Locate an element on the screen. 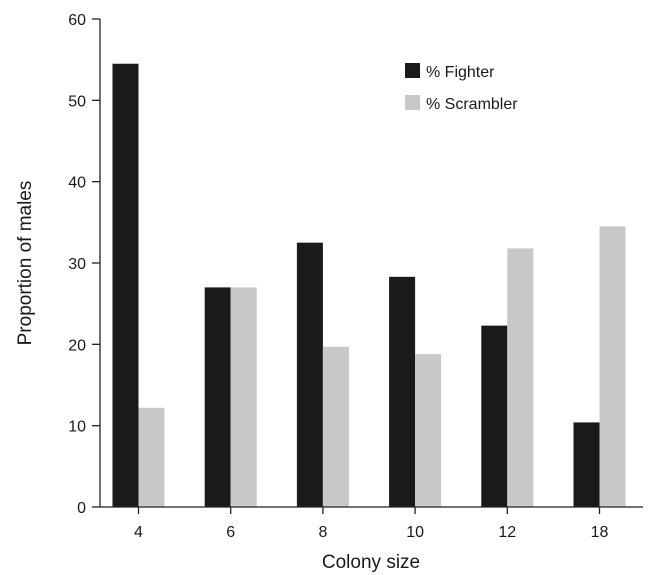 The image size is (649, 575). x-tick-label: 6 is located at coordinates (230, 532).